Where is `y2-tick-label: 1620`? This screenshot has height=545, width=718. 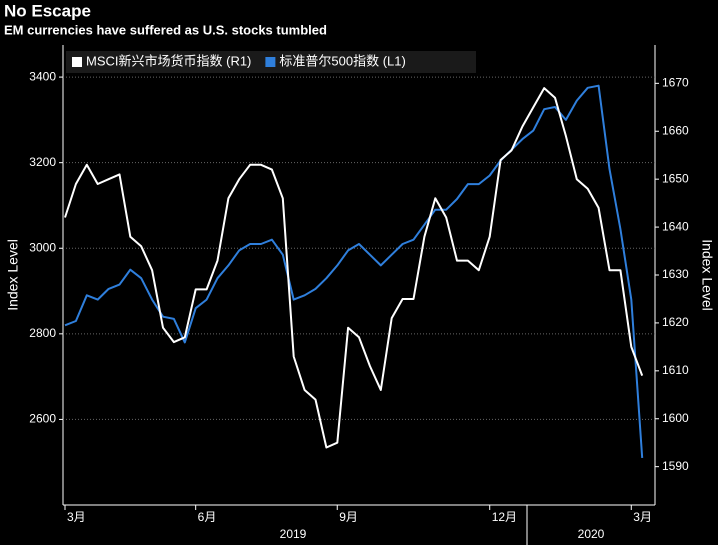
y2-tick-label: 1620 is located at coordinates (675, 322).